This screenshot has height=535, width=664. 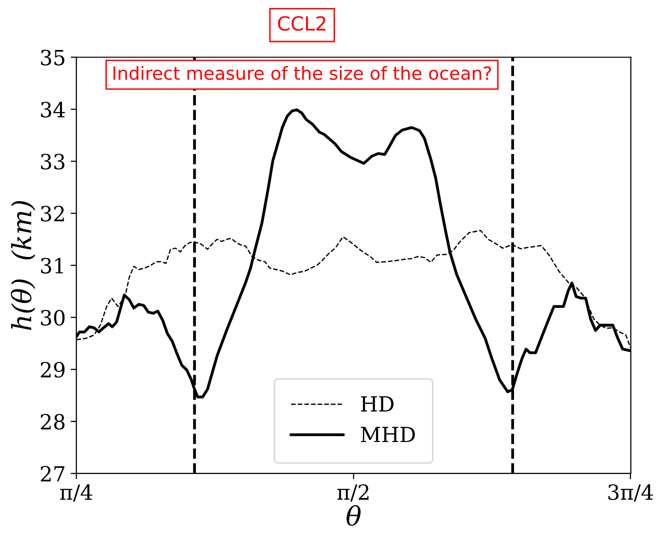 What do you see at coordinates (52, 370) in the screenshot?
I see `y-tick-label: 29` at bounding box center [52, 370].